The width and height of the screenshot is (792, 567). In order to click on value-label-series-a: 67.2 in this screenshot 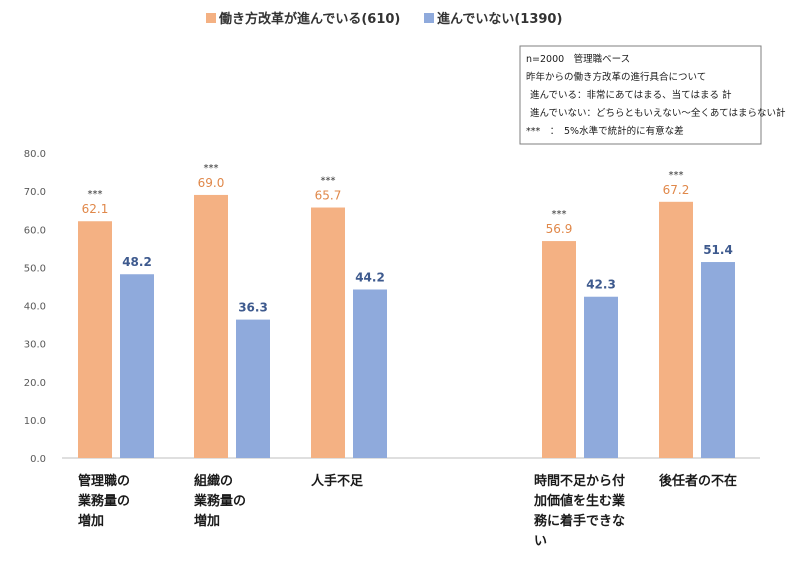, I will do `click(676, 190)`.